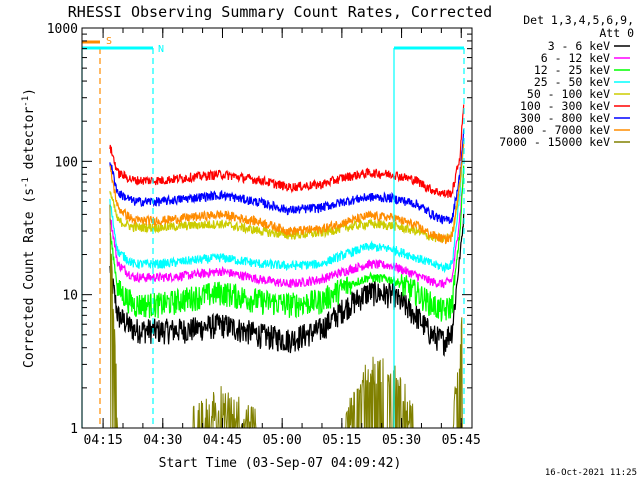 The image size is (640, 480). Describe the element at coordinates (29, 278) in the screenshot. I see `y-axis-label-part1: Corrected Count Rate (s` at that location.